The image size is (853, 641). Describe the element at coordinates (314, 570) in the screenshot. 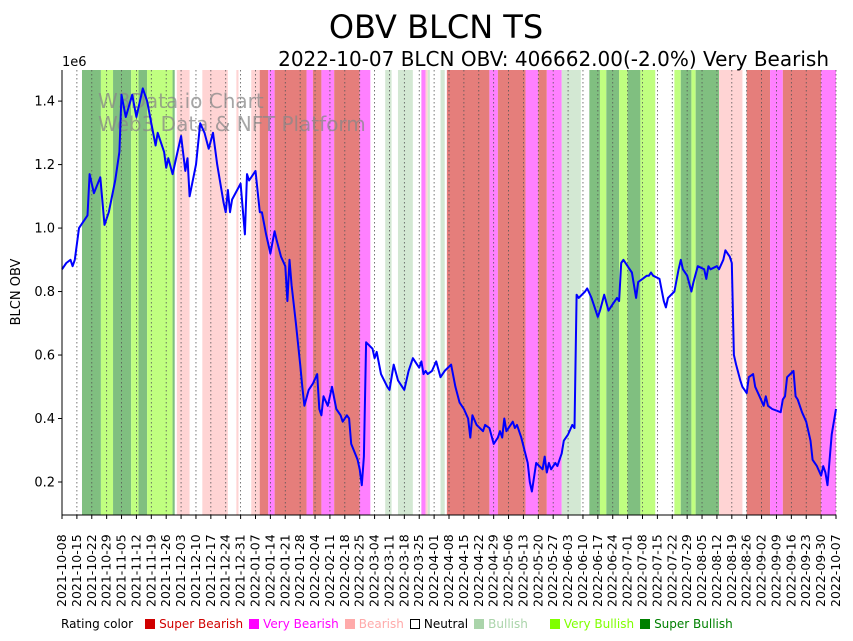

I see `x-tick-label: 2022-02-04` at that location.